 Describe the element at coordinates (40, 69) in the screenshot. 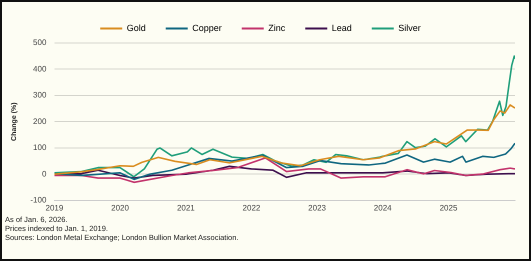

I see `y-tick-label: 400` at that location.